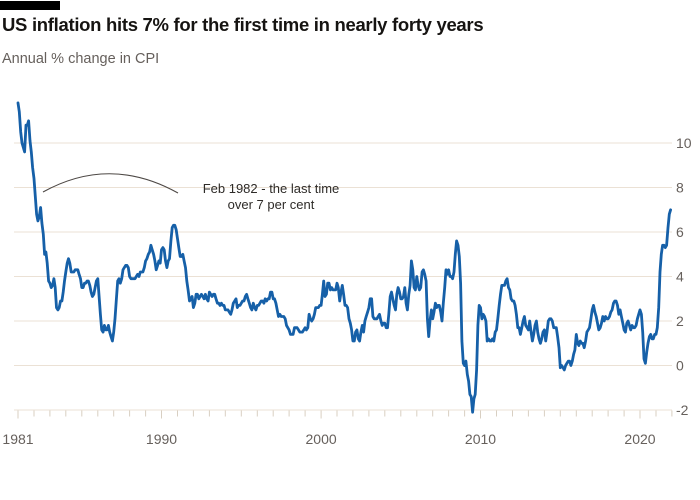  Describe the element at coordinates (682, 410) in the screenshot. I see `y-axis-label: -2` at that location.